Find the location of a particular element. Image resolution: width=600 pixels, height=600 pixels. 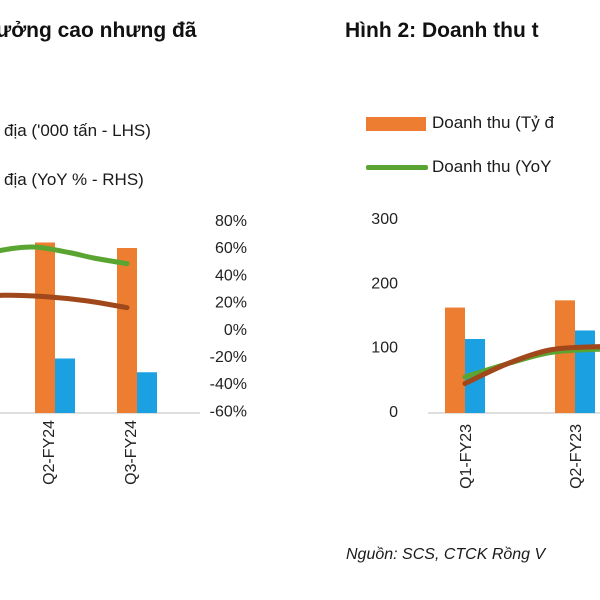

right-y-tick-label: 100 is located at coordinates (384, 348).